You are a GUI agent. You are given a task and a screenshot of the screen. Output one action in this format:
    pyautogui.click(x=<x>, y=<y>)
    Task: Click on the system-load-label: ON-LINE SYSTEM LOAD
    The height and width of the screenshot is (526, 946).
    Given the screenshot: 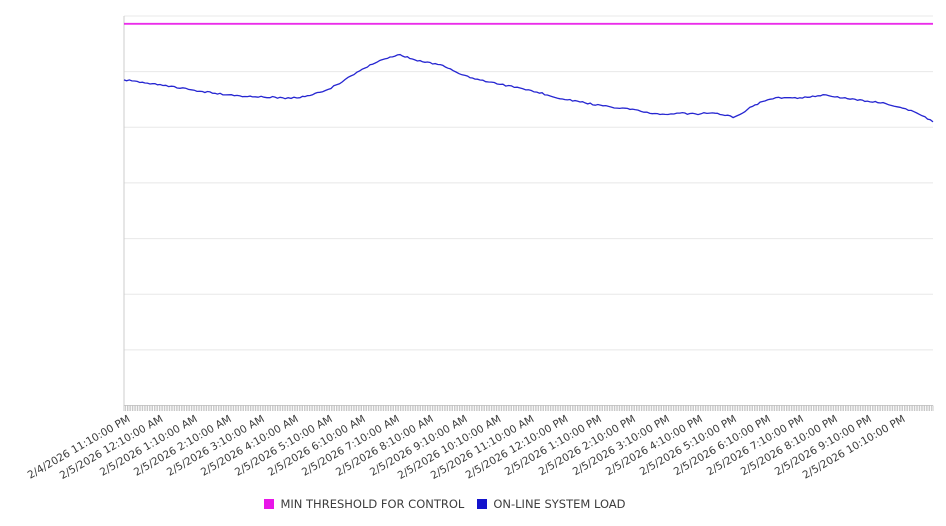 What is the action you would take?
    pyautogui.click(x=559, y=504)
    